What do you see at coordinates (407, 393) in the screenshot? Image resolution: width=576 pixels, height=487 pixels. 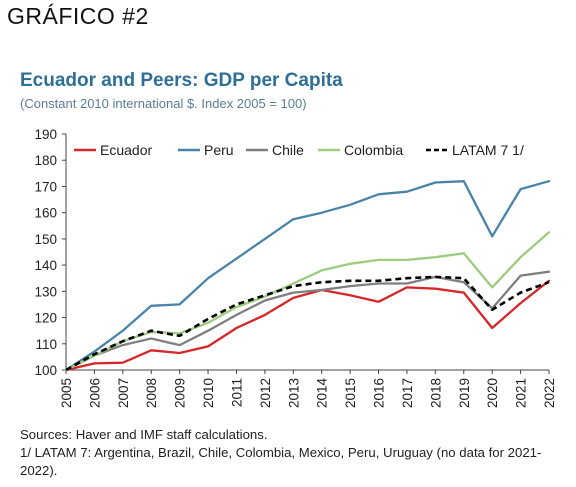 I see `x-tick-label: 2017` at bounding box center [407, 393].